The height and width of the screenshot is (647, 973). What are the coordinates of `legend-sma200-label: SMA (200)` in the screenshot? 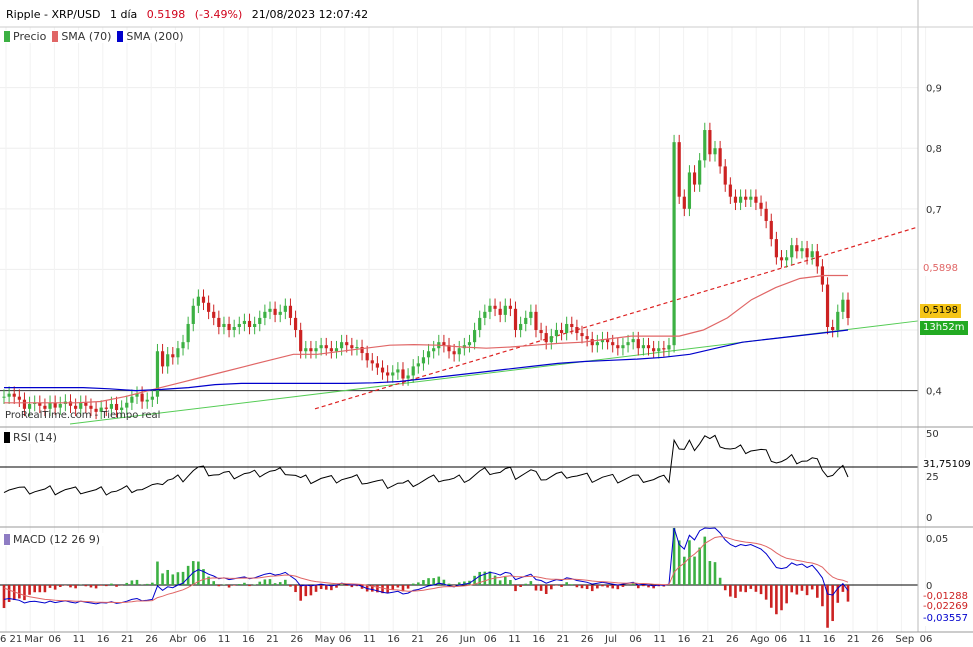 It's located at (155, 36).